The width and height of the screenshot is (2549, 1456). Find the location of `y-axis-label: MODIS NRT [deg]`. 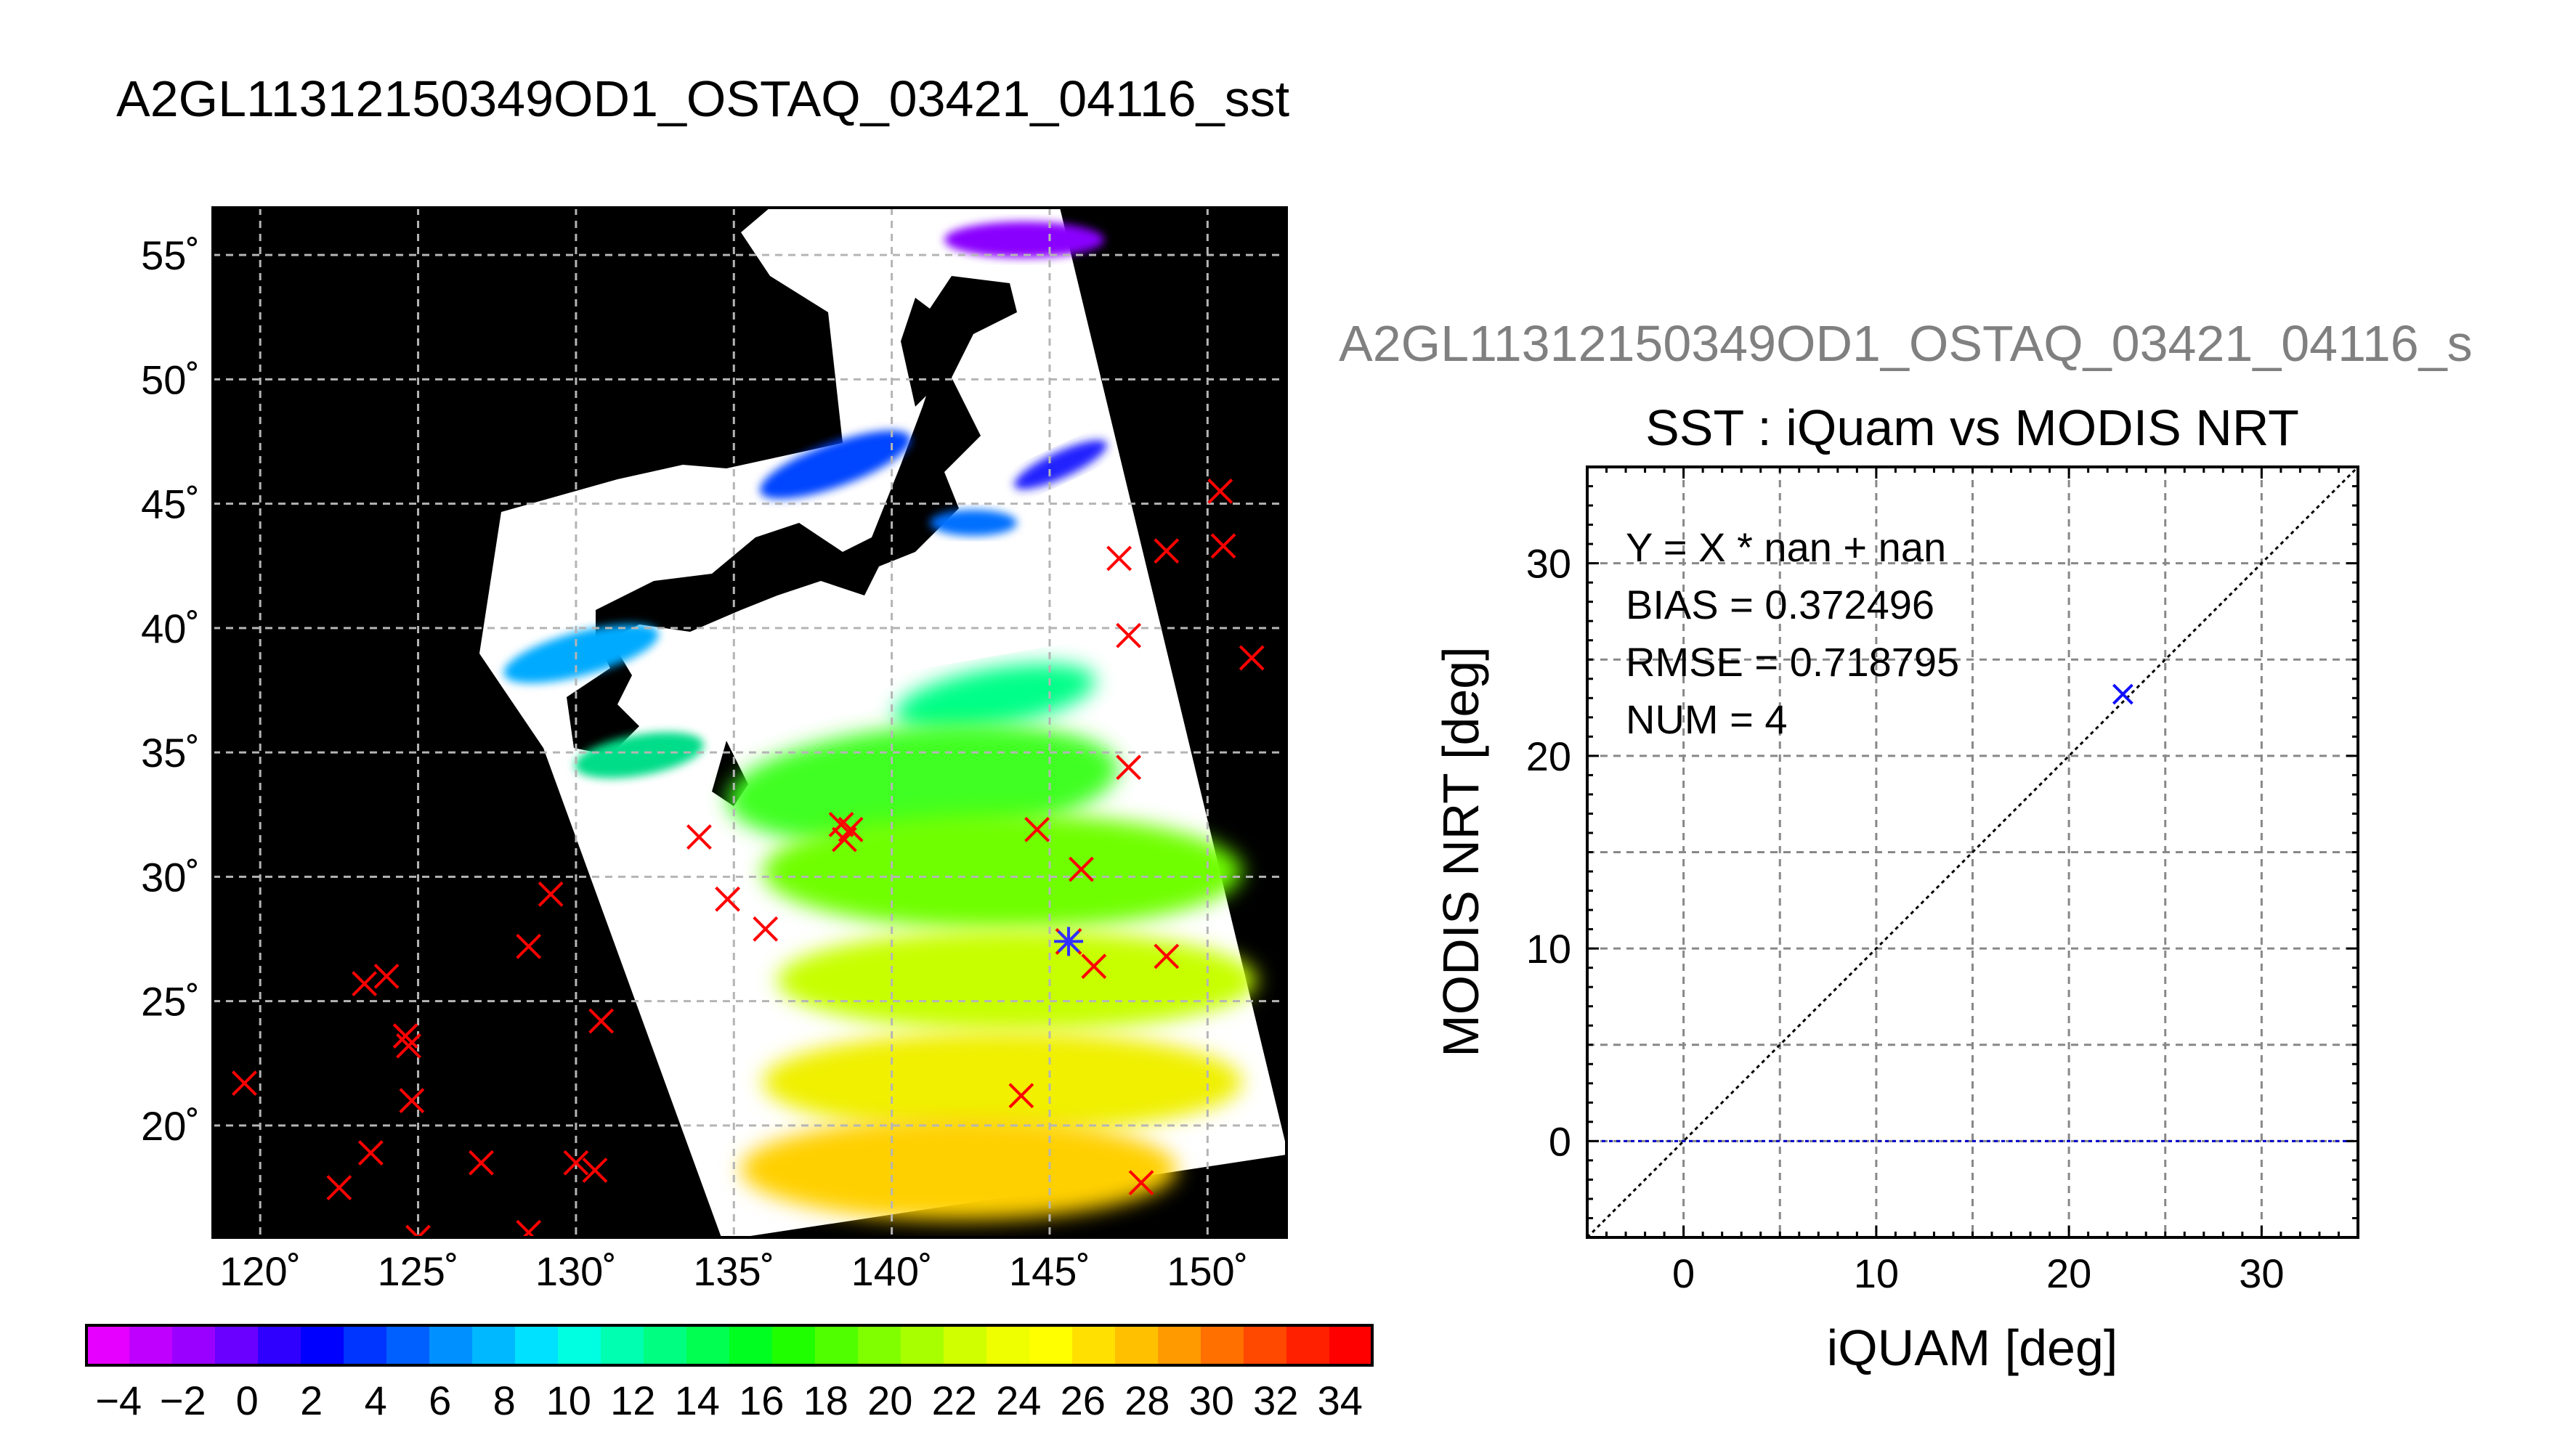

y-axis-label: MODIS NRT [deg] is located at coordinates (1461, 851).